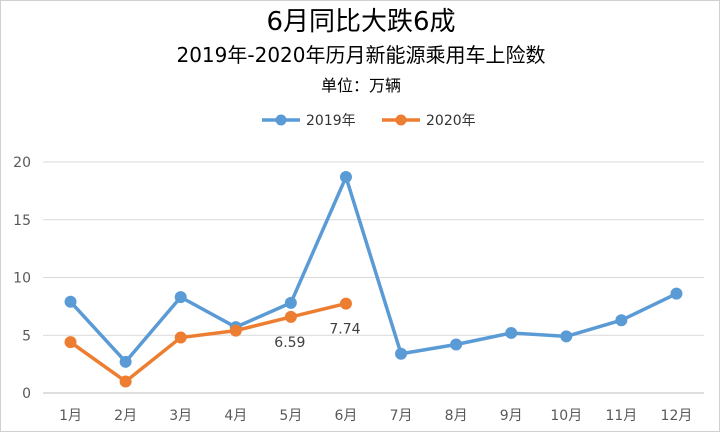  Describe the element at coordinates (344, 330) in the screenshot. I see `data-label: 7.74` at that location.